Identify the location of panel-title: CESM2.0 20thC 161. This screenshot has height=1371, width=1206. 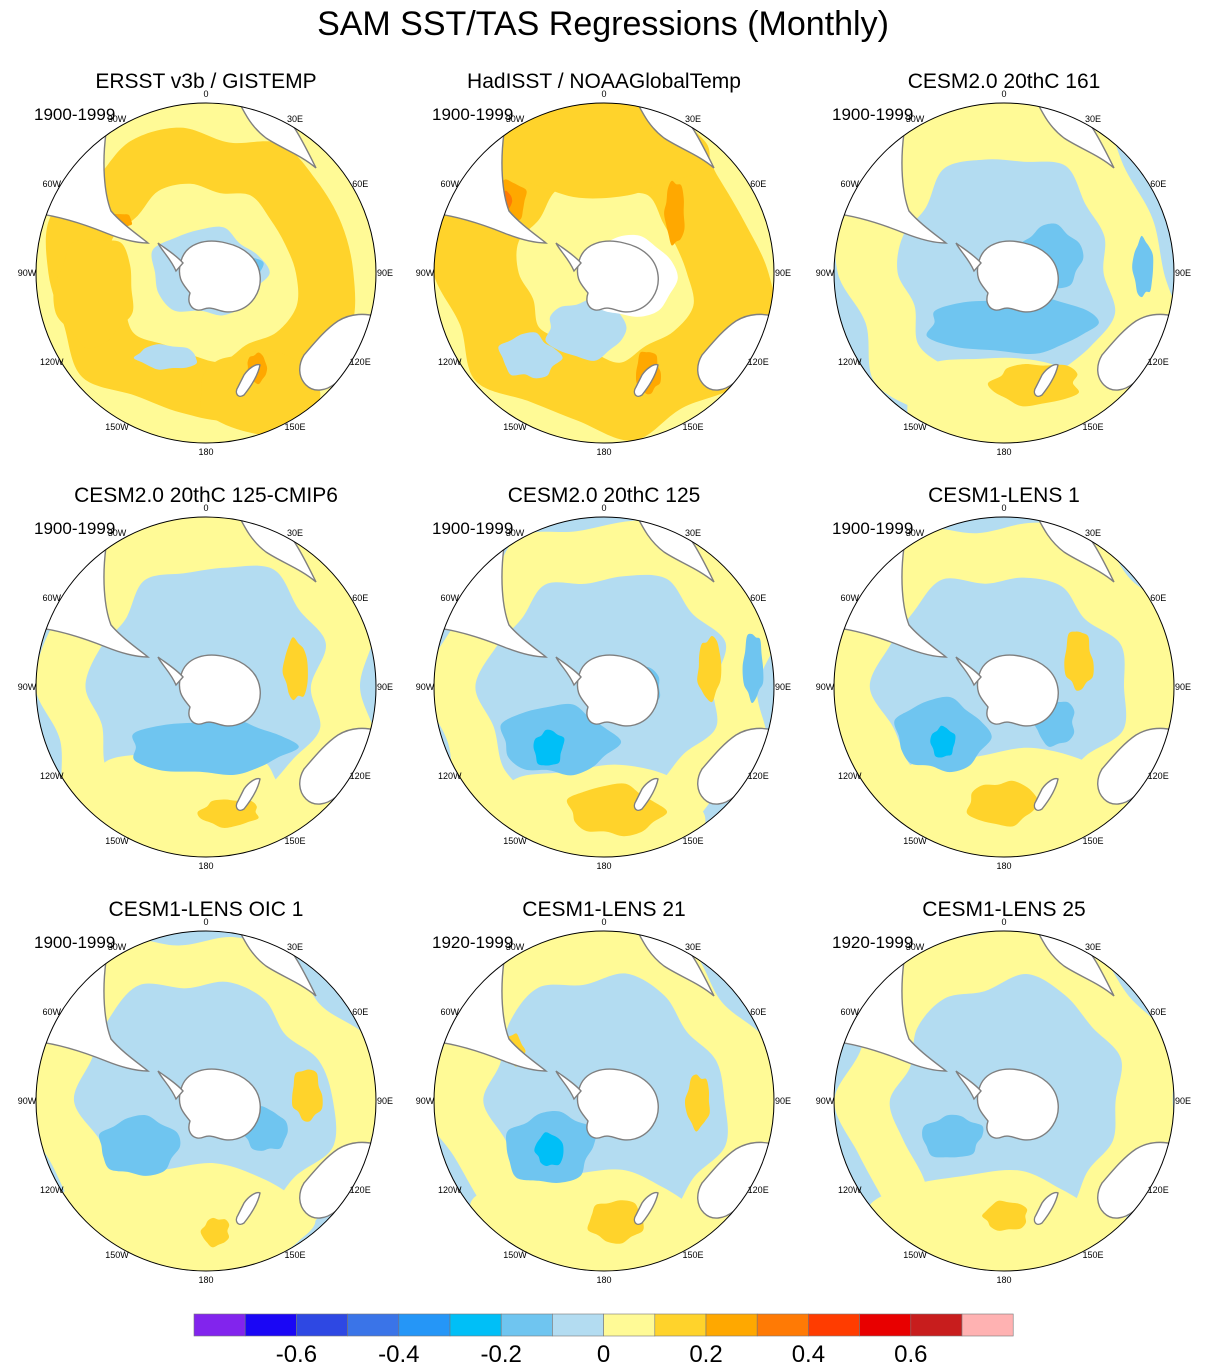
(1004, 81).